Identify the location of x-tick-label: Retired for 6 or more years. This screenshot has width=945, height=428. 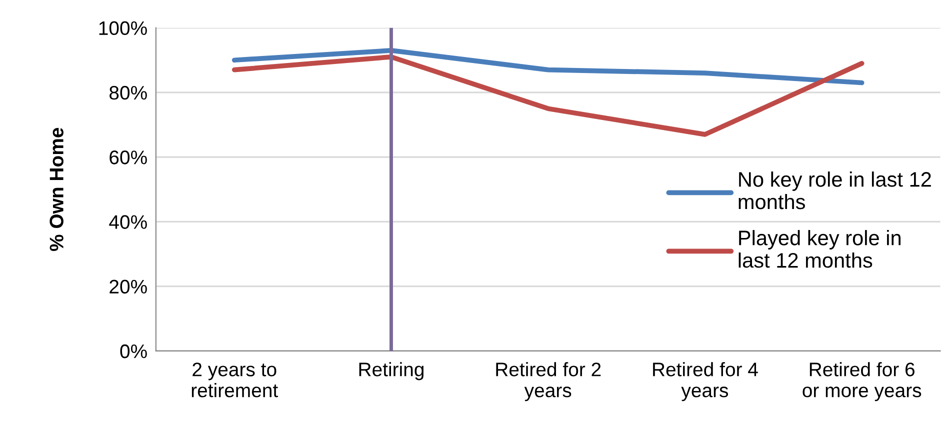
(862, 382).